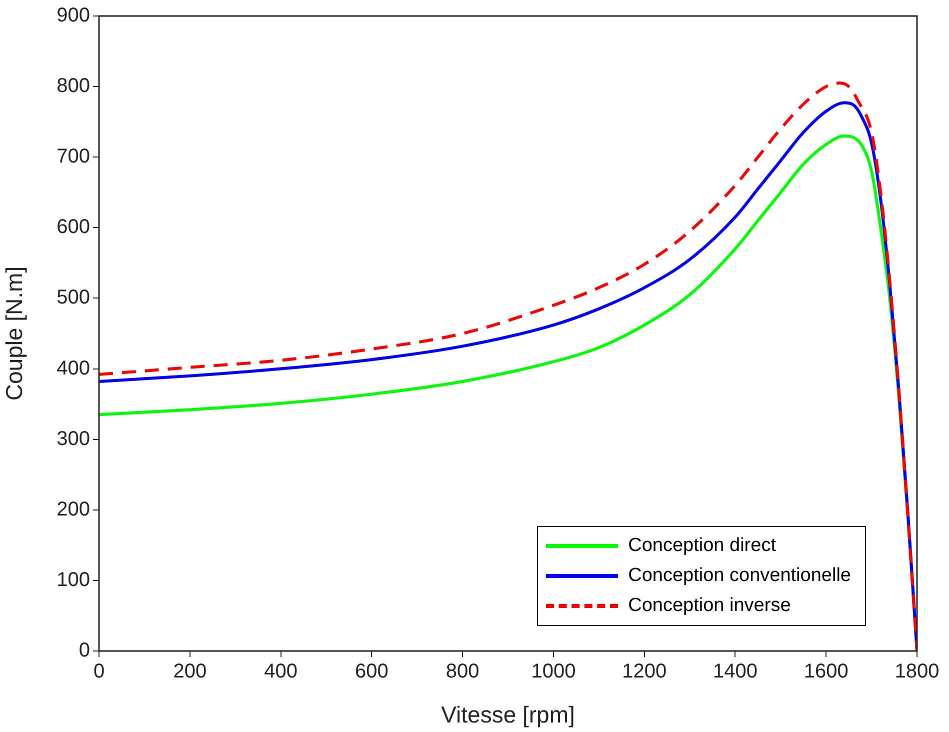 The width and height of the screenshot is (949, 732). Describe the element at coordinates (14, 333) in the screenshot. I see `y-axis-title: Couple [N.m]` at that location.